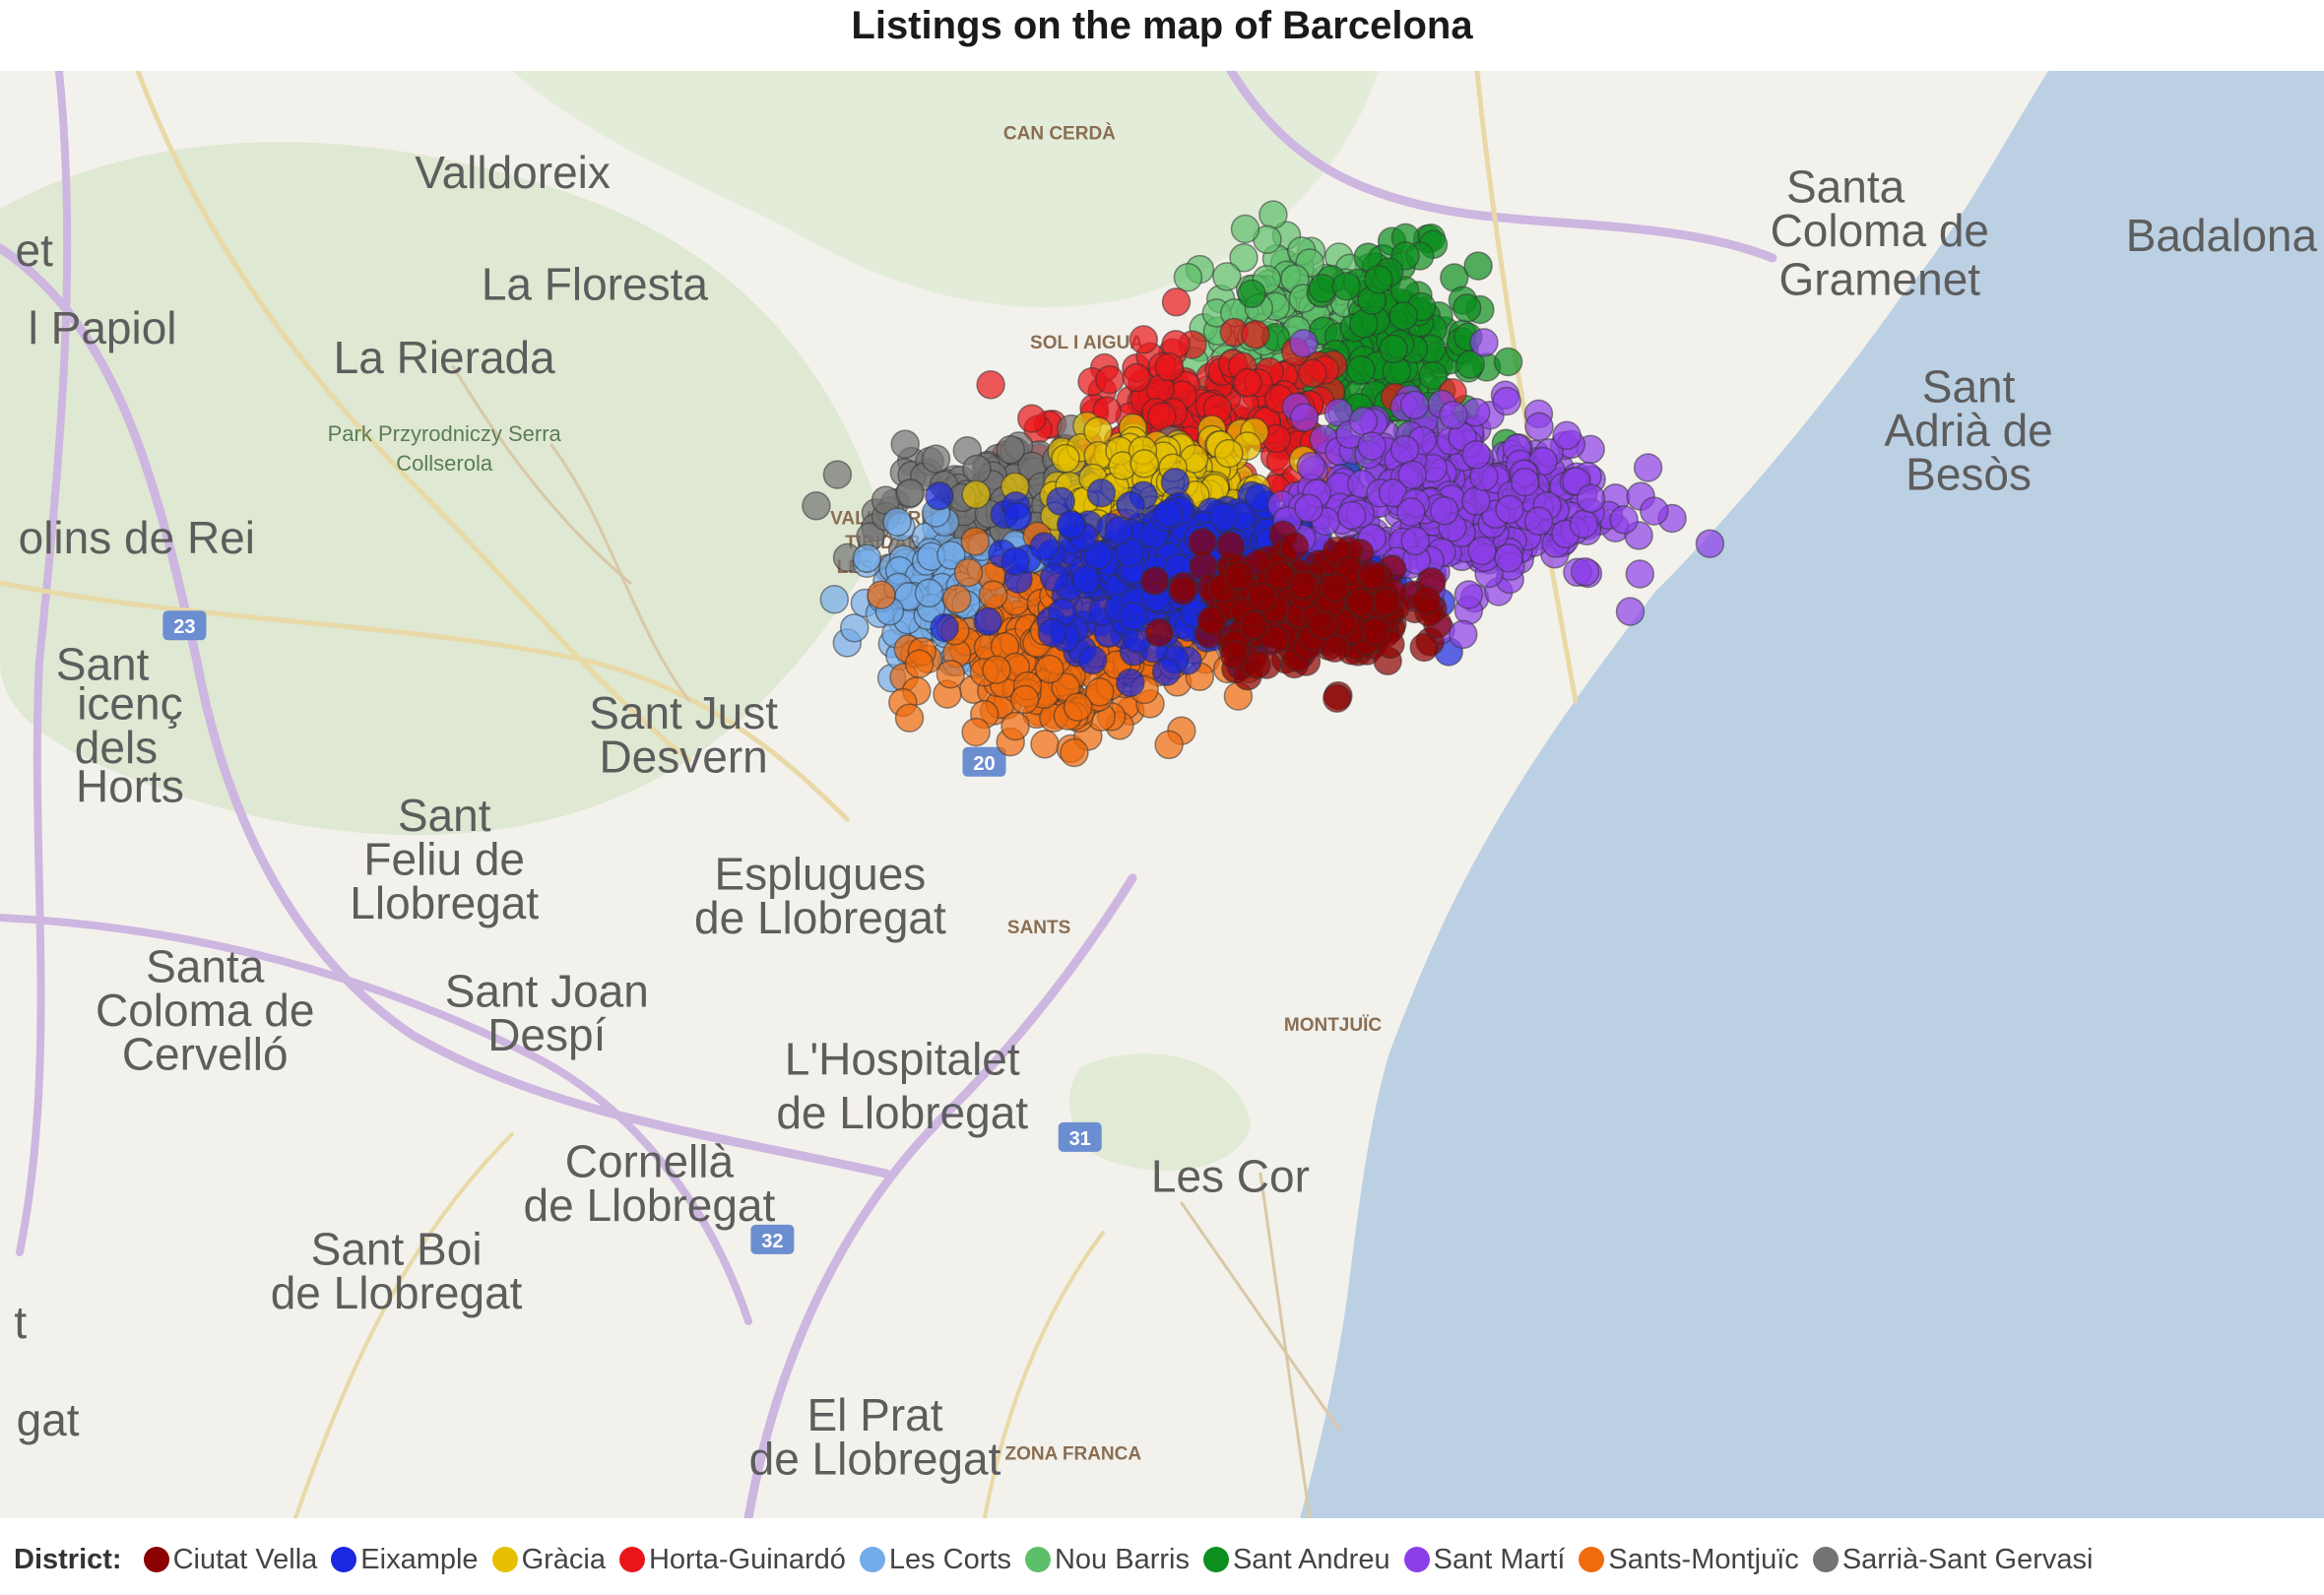 This screenshot has width=2324, height=1595. What do you see at coordinates (445, 463) in the screenshot?
I see `place-label: Collserola` at bounding box center [445, 463].